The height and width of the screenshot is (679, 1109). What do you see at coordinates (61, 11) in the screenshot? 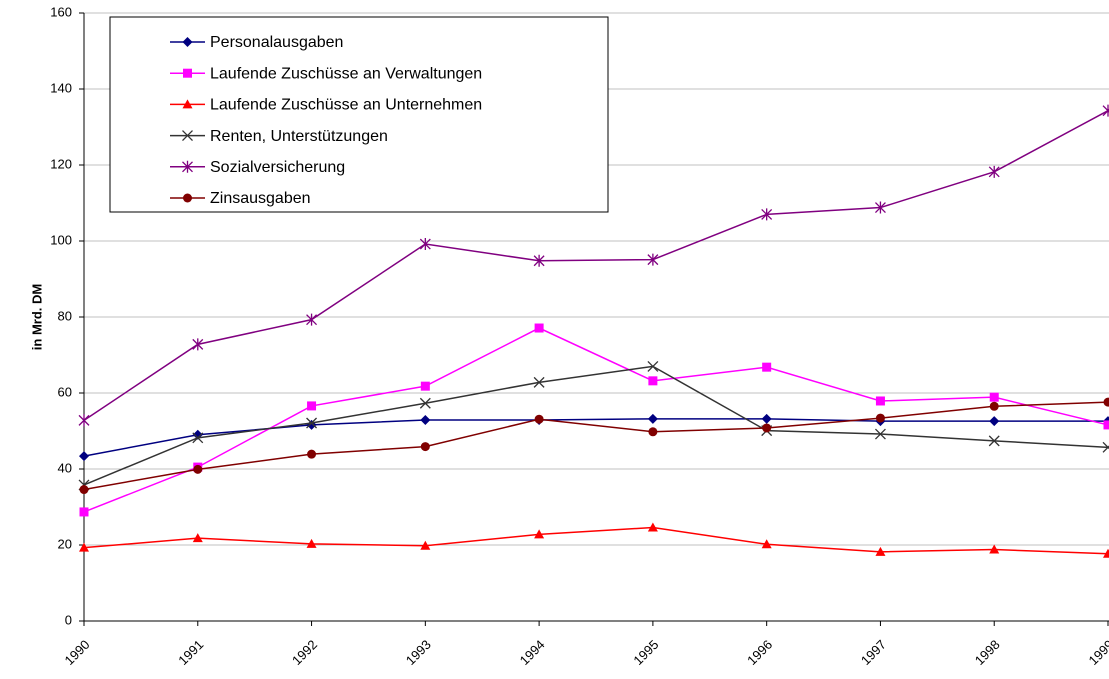
I see `y-tick-label: 160` at bounding box center [61, 11].